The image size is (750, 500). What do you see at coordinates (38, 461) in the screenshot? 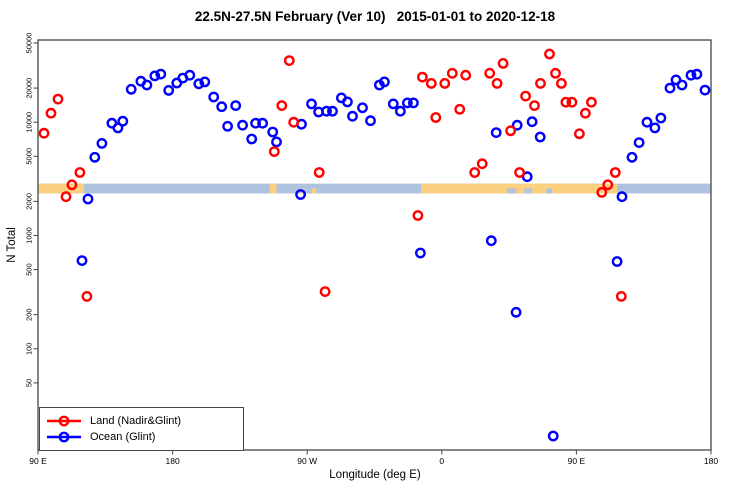
I see `x-tick-label: 90 E` at bounding box center [38, 461].